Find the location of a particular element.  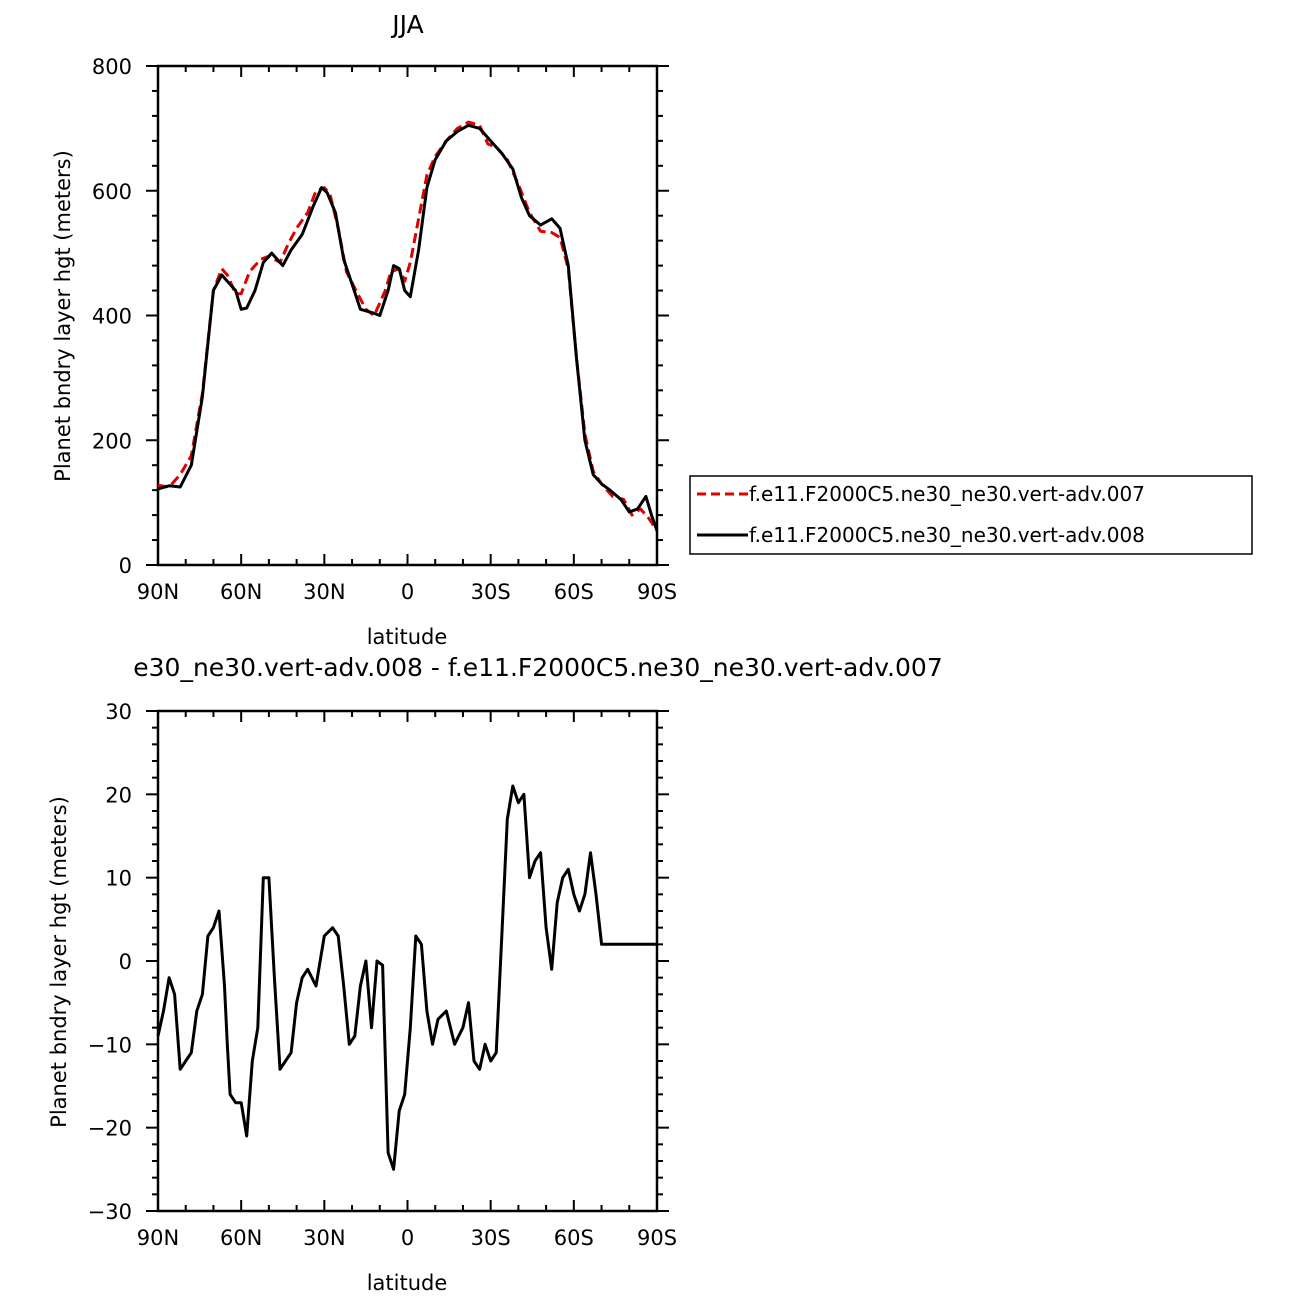

top-y-tick-label: 600 is located at coordinates (112, 192).